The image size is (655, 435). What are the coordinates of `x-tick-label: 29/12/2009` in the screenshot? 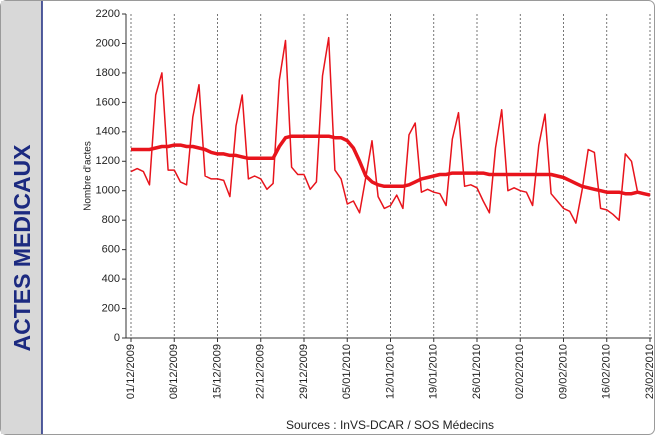 It's located at (304, 371).